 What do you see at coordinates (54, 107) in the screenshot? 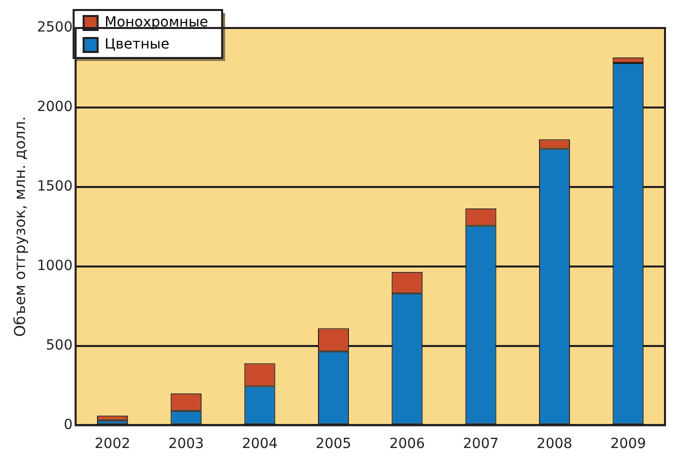
I see `y-tick-label: 2000` at bounding box center [54, 107].